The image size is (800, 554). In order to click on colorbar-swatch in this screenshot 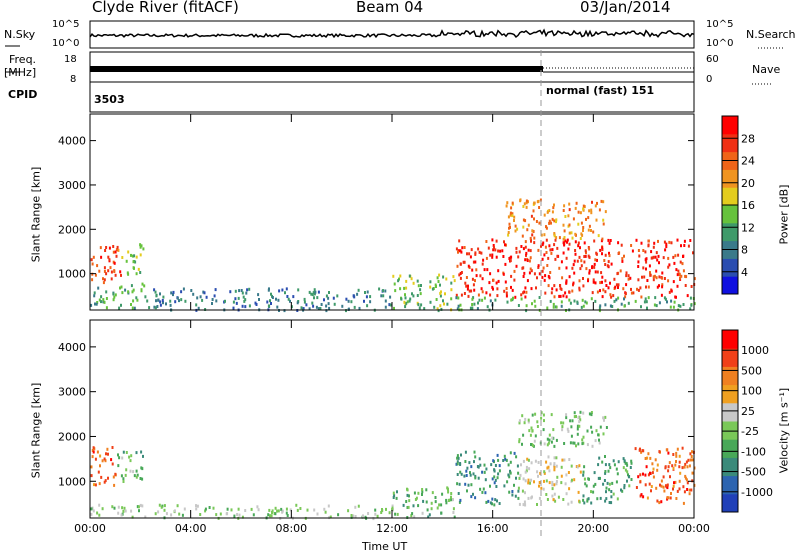, I will do `click(730, 485)`.